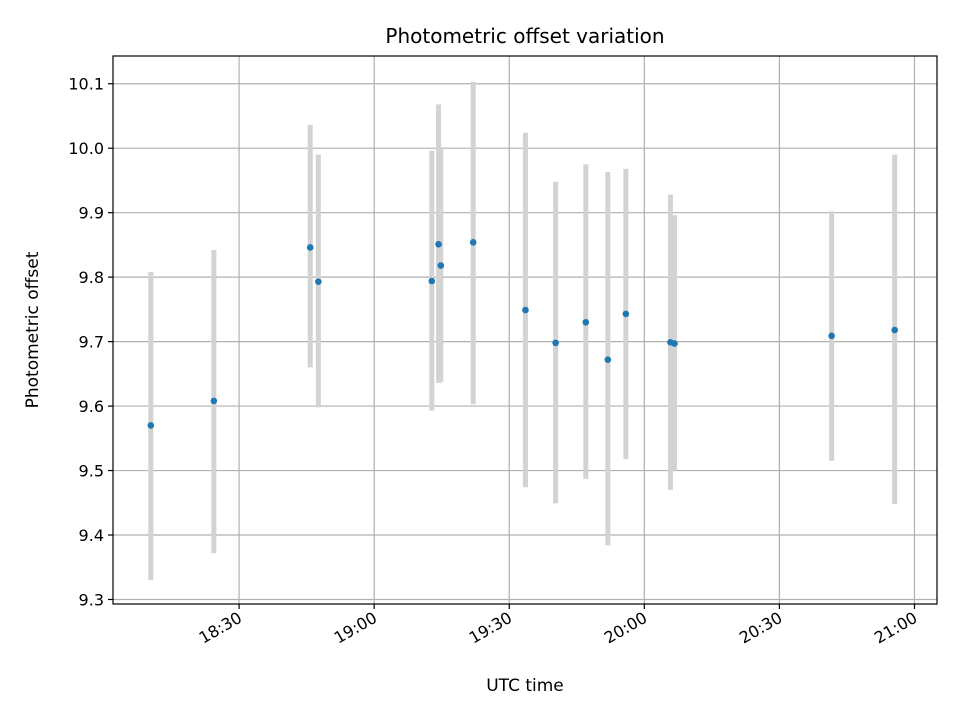  I want to click on y-tick-label: 9.8, so click(91, 277).